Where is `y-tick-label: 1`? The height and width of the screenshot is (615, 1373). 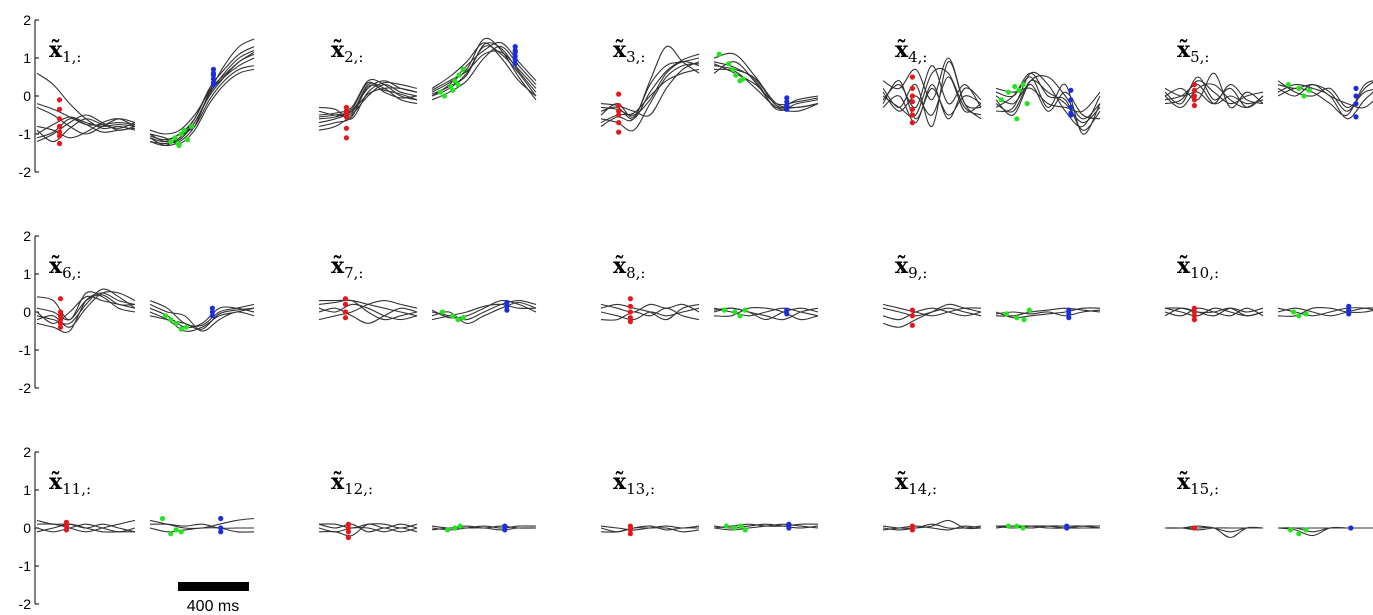
y-tick-label: 1 is located at coordinates (27, 490).